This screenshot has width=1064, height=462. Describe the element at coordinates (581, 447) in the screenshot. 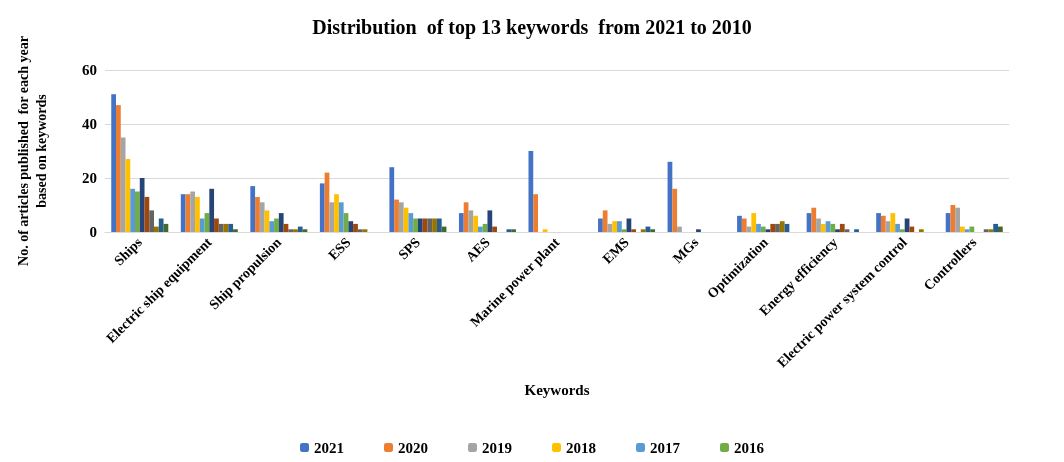

I see `legend-label: 2018` at that location.